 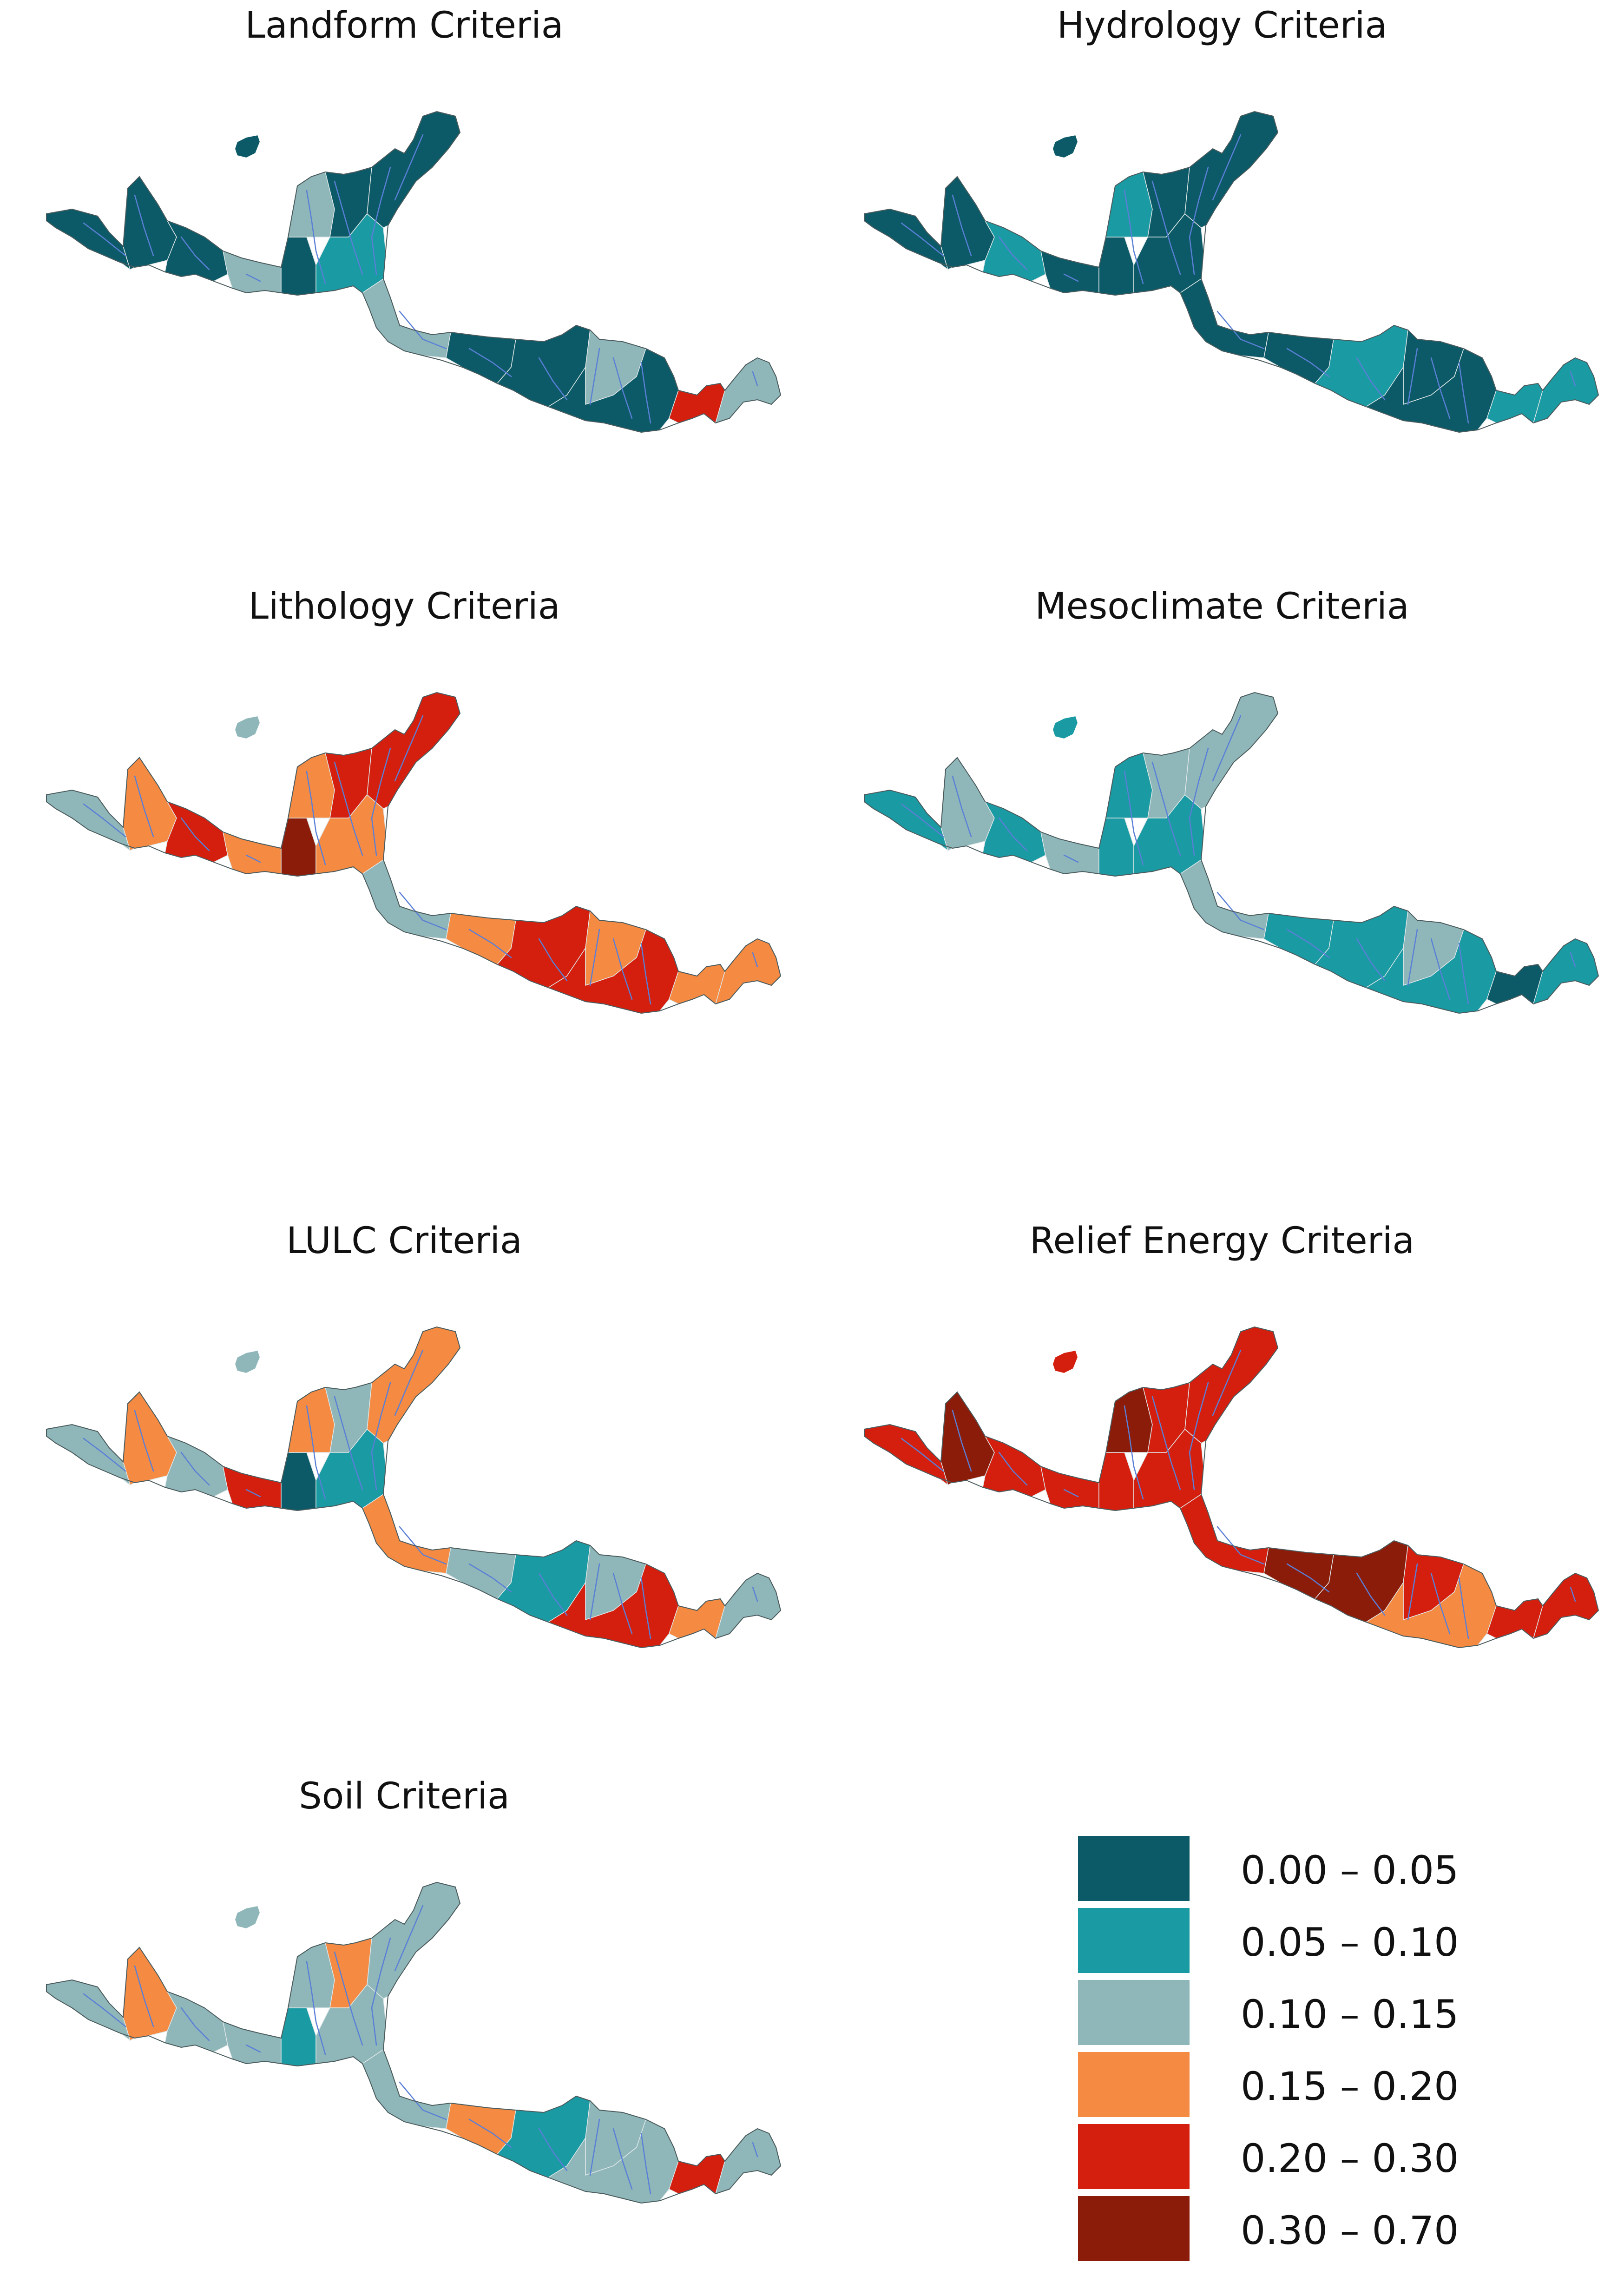 I want to click on legend-item: 0.30 – 0.70, so click(x=1287, y=2231).